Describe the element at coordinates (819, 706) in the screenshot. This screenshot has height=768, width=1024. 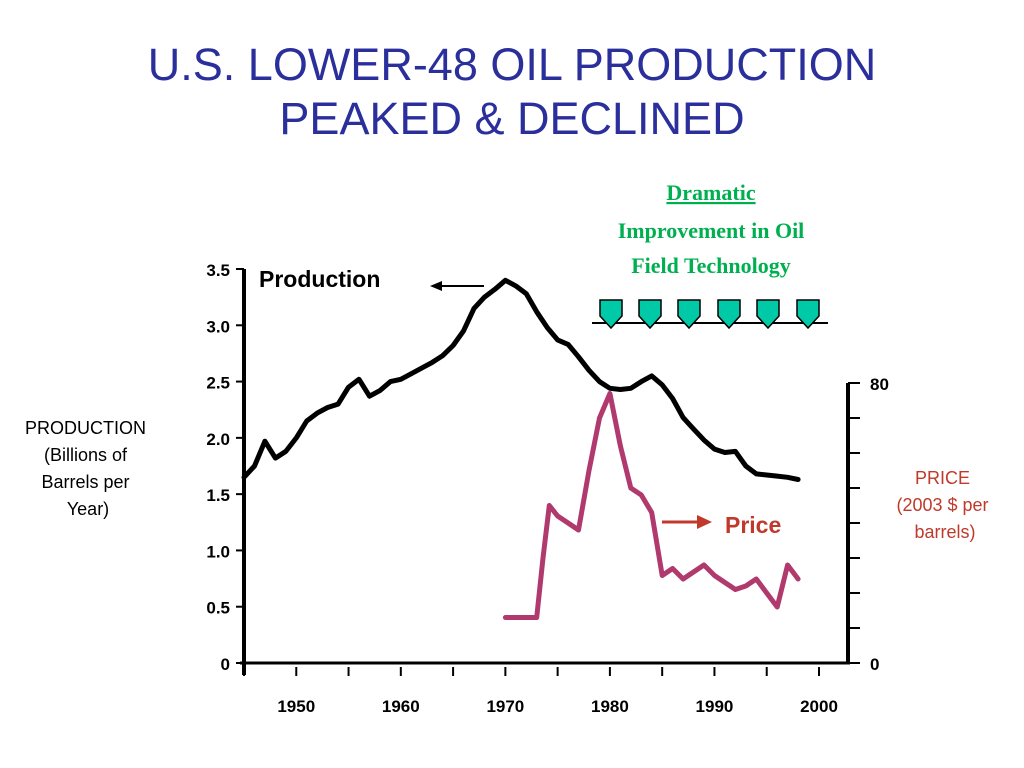
I see `x-tick-label: 2000` at that location.